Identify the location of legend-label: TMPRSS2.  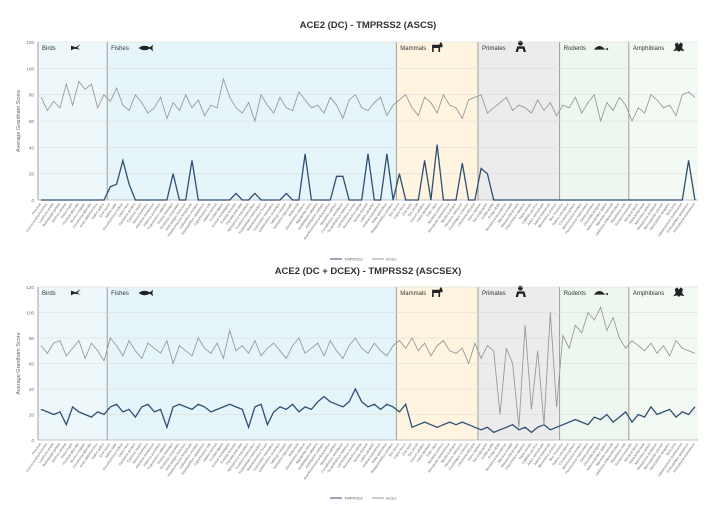
(354, 498).